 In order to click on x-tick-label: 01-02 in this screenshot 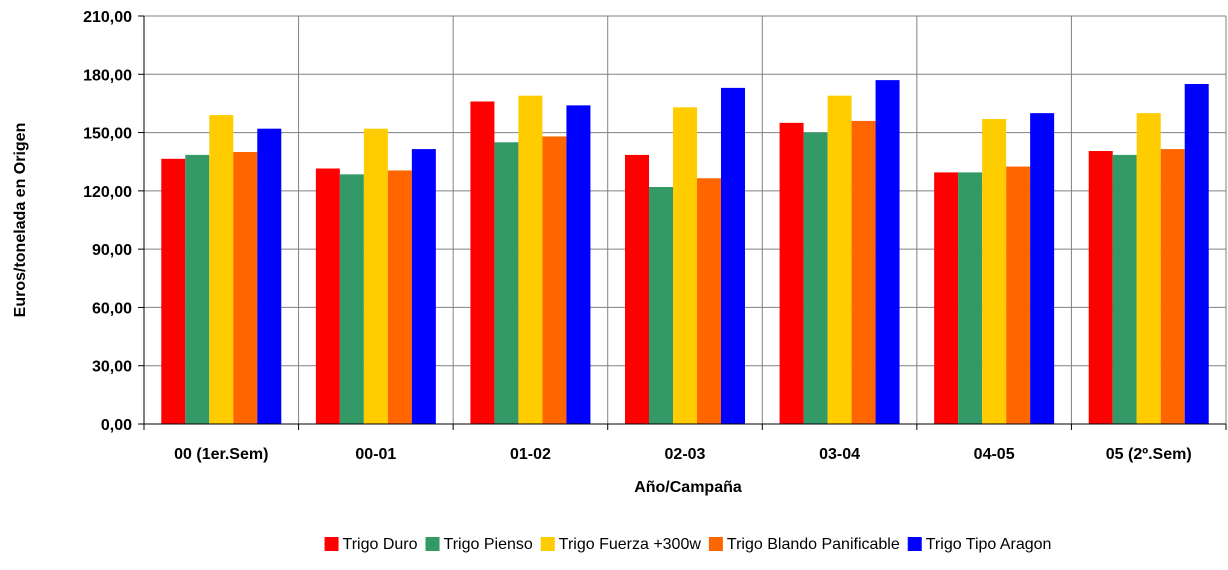, I will do `click(530, 454)`.